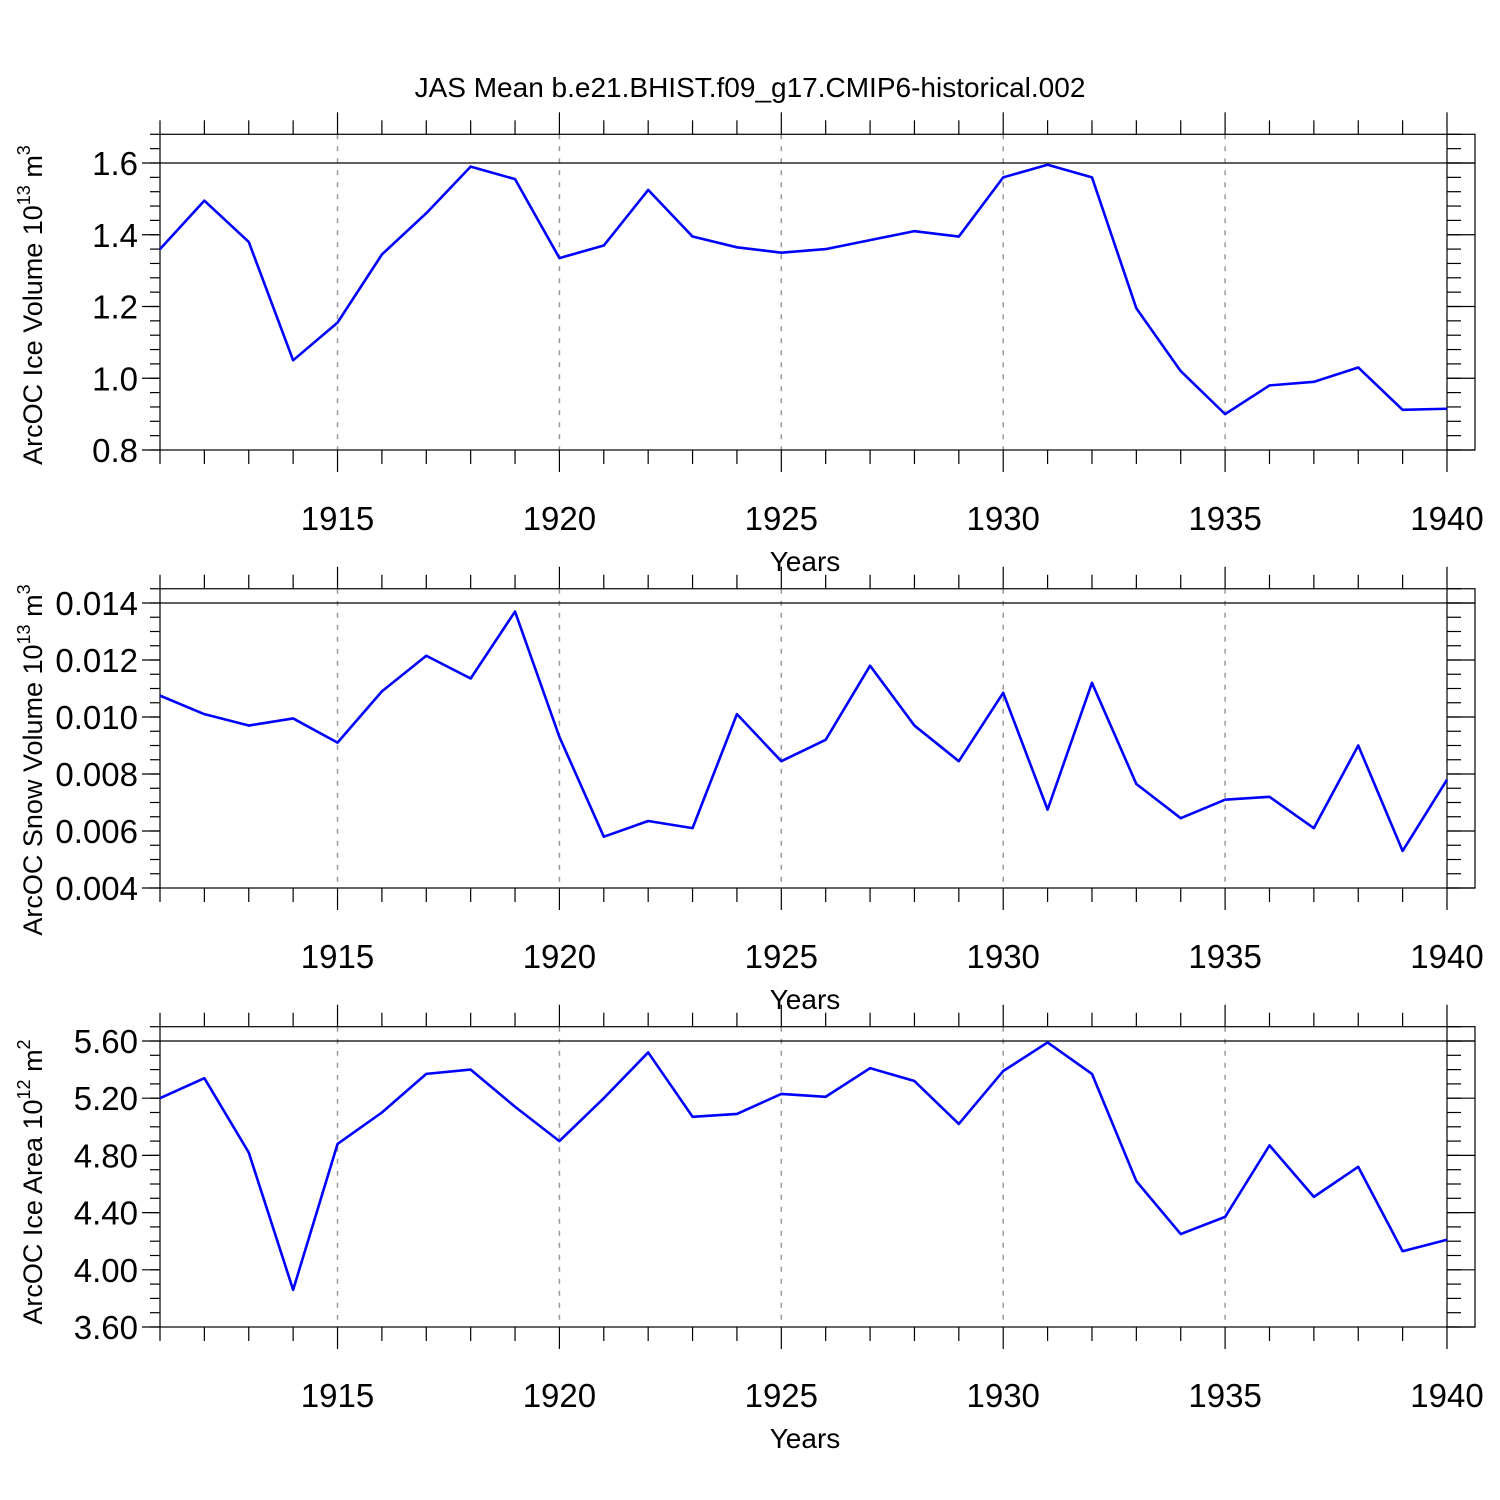  I want to click on y-axis-label: ArcOC Ice Area 1012 m2, so click(31, 1181).